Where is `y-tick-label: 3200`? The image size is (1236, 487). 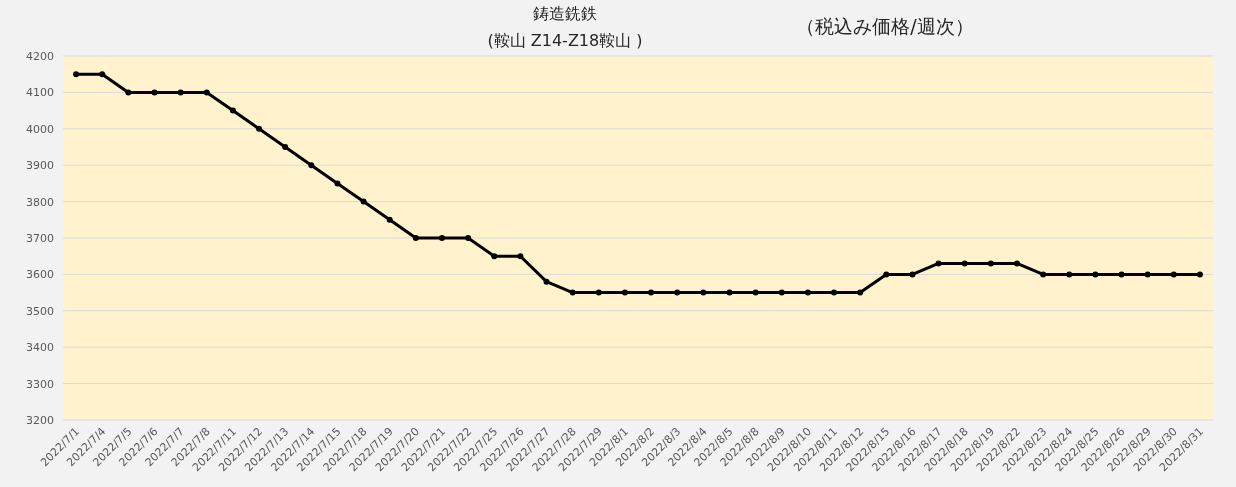 y-tick-label: 3200 is located at coordinates (40, 420).